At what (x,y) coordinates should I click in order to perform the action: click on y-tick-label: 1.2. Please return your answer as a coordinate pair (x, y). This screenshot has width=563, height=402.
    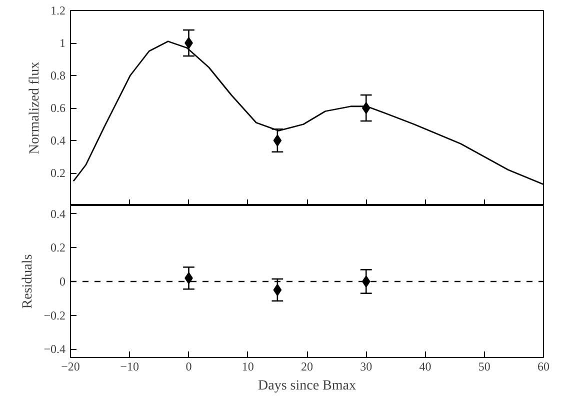
    Looking at the image, I should click on (58, 11).